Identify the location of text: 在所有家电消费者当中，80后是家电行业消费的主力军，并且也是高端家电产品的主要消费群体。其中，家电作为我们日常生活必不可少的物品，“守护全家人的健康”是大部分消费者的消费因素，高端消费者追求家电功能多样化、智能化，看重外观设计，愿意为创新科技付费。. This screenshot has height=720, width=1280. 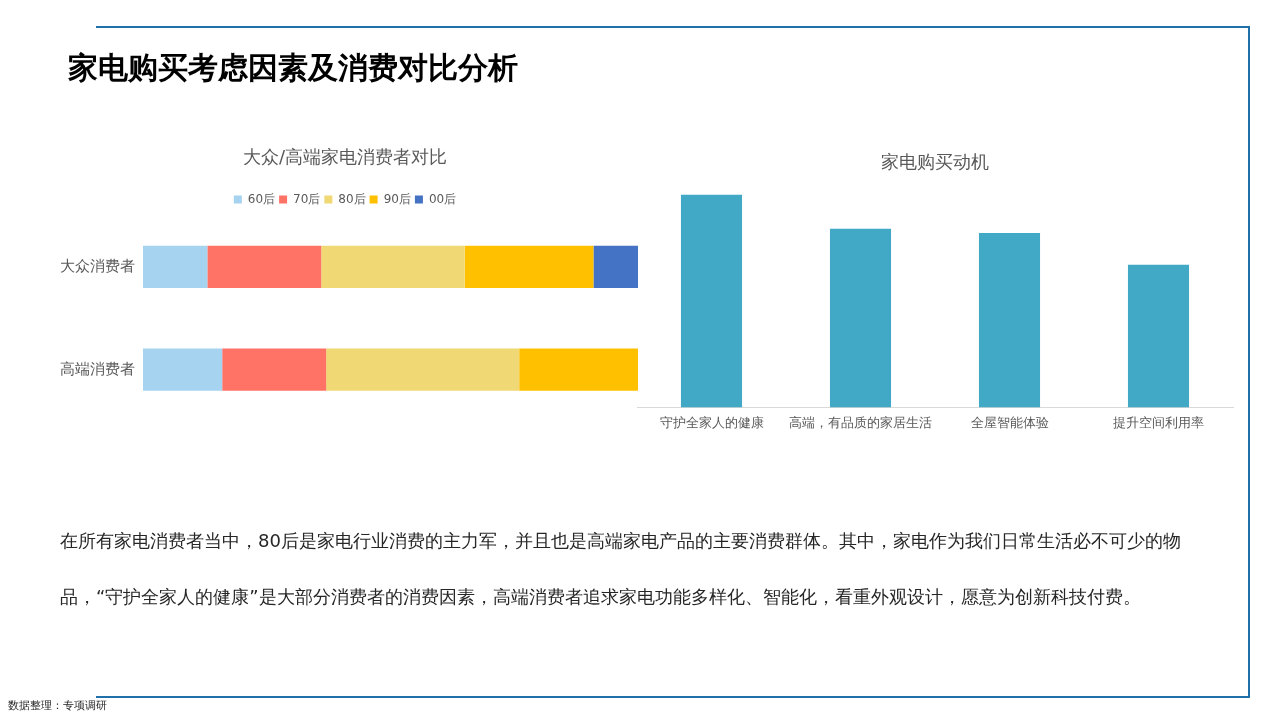
(620, 568).